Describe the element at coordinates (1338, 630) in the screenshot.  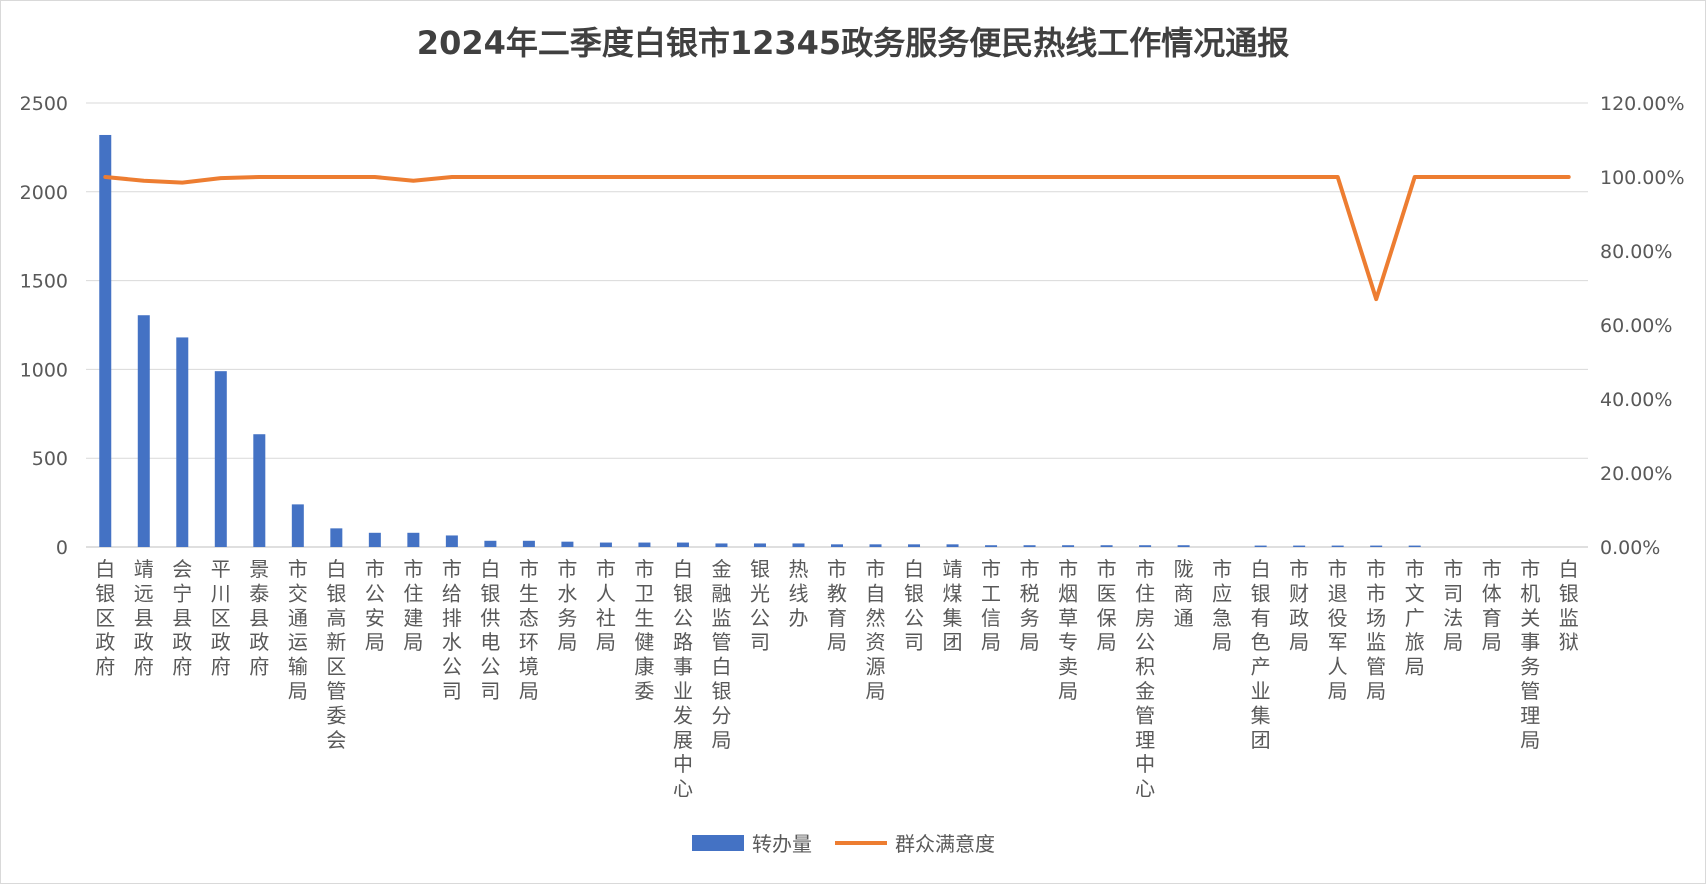
I see `category-label: 市退役军人局` at that location.